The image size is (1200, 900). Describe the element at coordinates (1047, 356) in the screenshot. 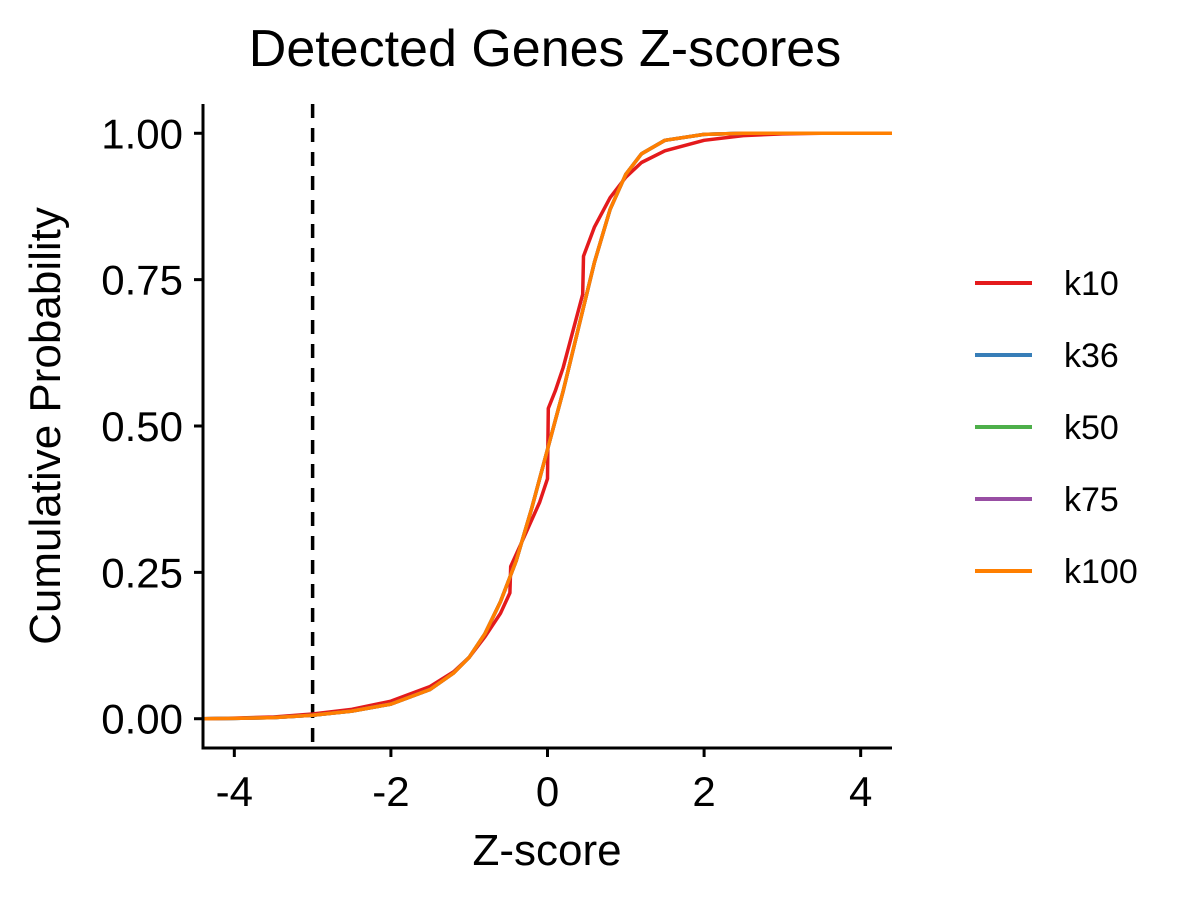

I see `legend-item-k36: k36` at that location.